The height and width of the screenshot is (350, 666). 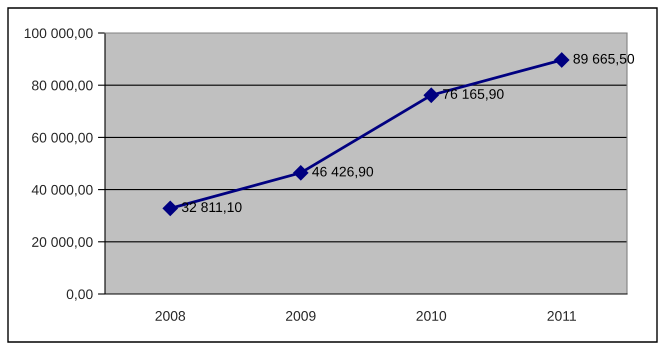 What do you see at coordinates (62, 86) in the screenshot?
I see `y-tick-label: 80 000,00` at bounding box center [62, 86].